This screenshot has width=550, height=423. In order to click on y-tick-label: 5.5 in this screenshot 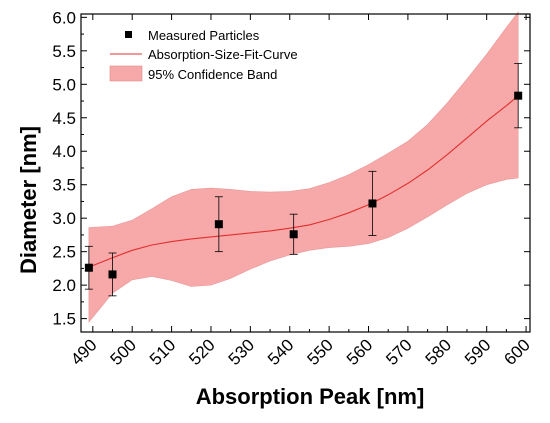, I will do `click(64, 51)`.